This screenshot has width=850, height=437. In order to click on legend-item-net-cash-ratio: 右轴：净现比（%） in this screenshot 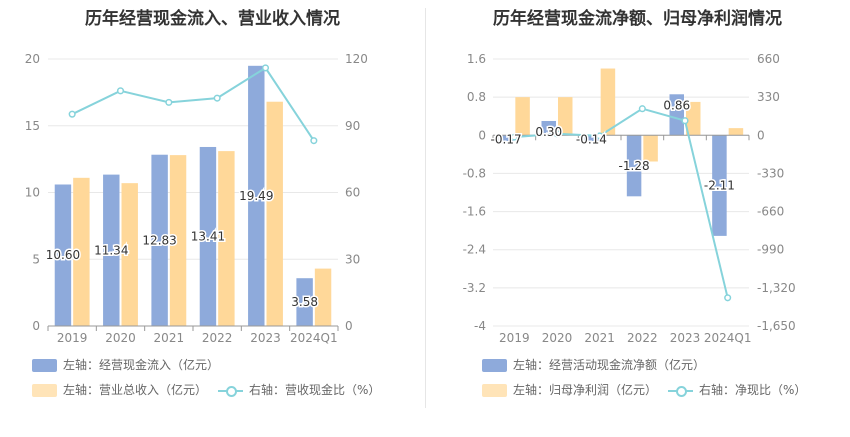, I will do `click(737, 390)`.